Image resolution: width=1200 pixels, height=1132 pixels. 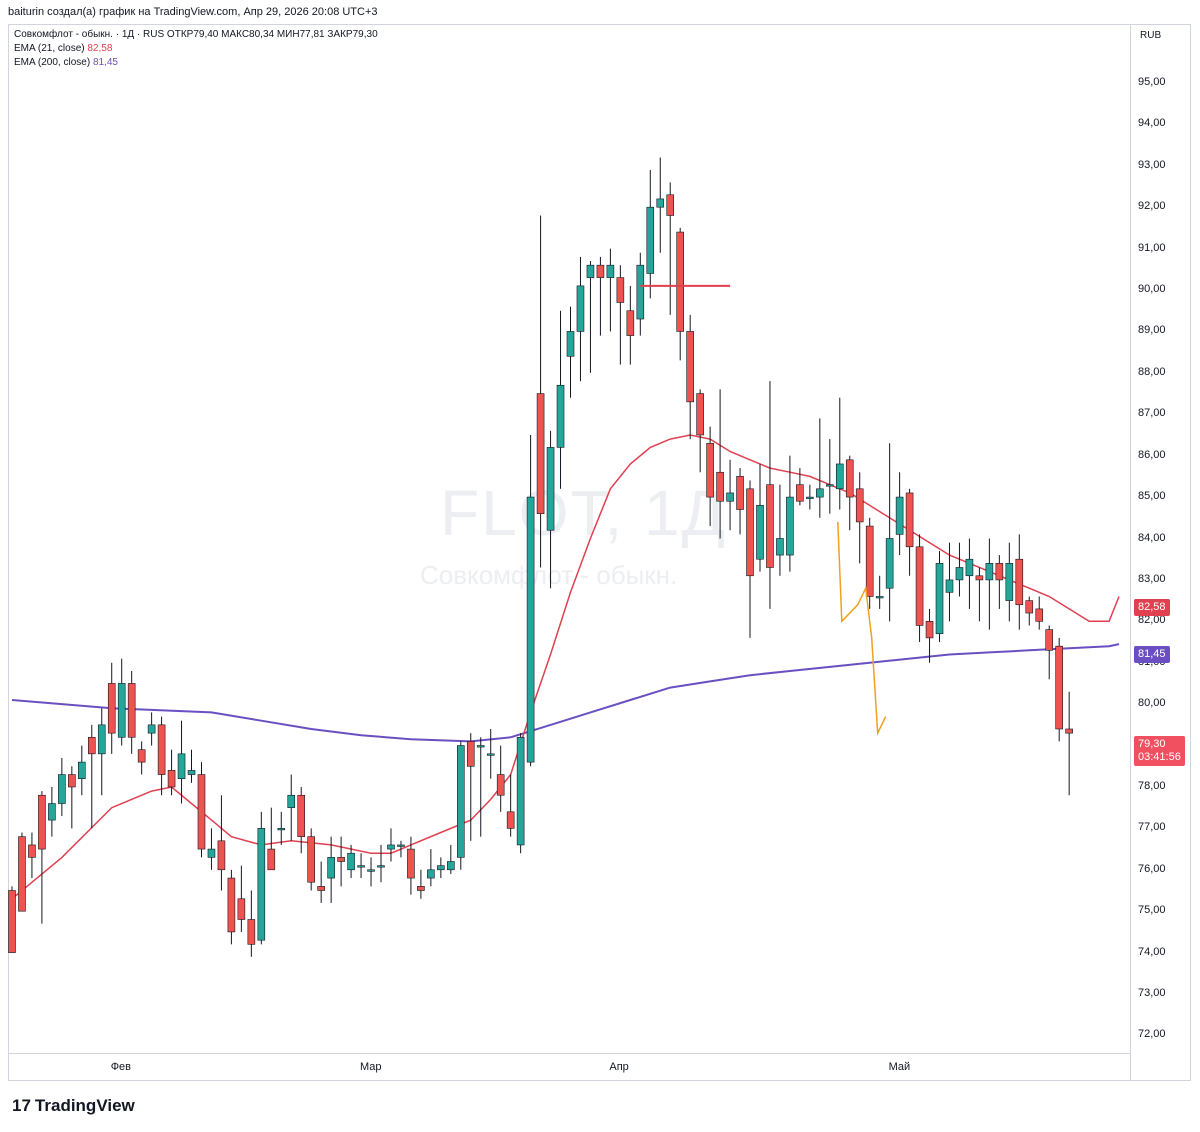 What do you see at coordinates (84, 1105) in the screenshot?
I see `tradingview-logo-text: TradingView` at bounding box center [84, 1105].